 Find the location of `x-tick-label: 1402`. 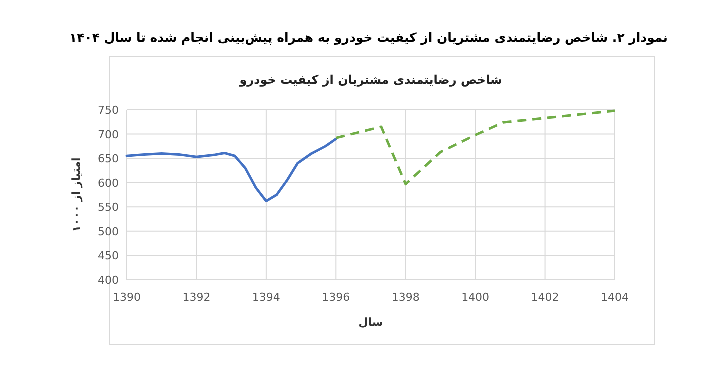

x-tick-label: 1402 is located at coordinates (545, 297).